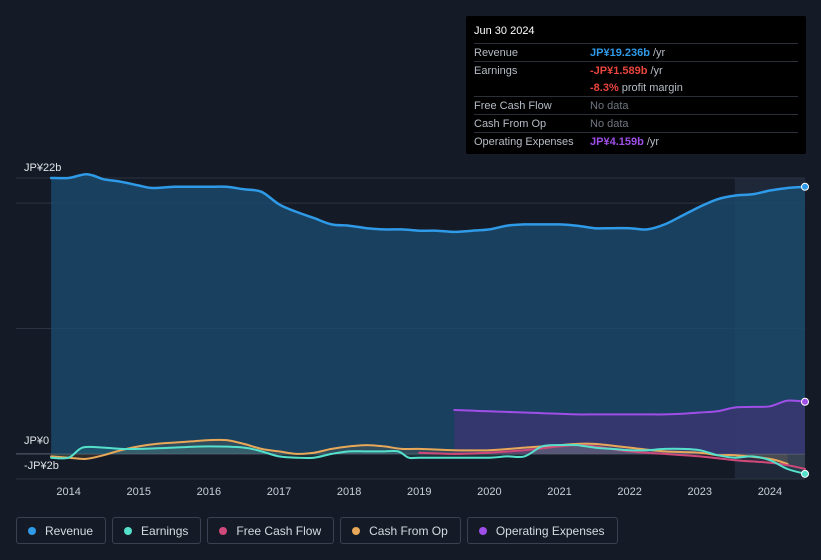  I want to click on y-axis-zero-label: JP¥0, so click(36, 441).